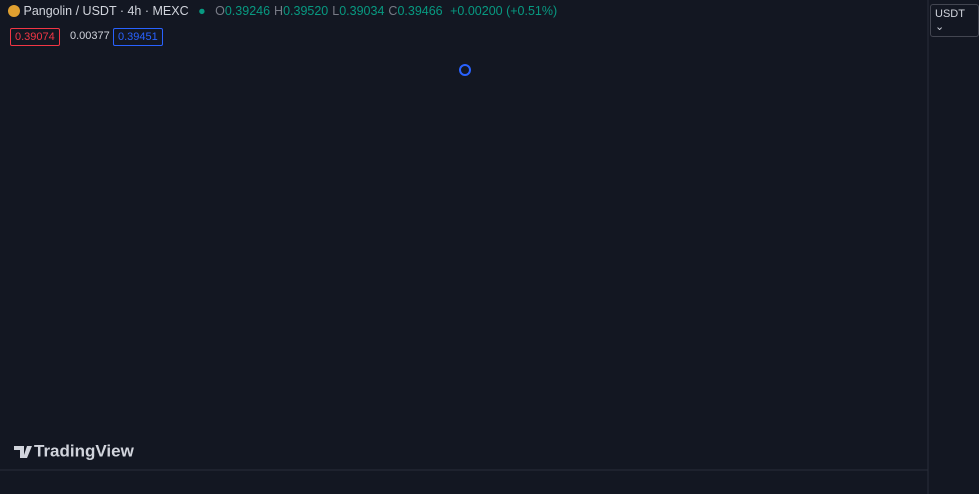 The width and height of the screenshot is (979, 494). I want to click on ohlc-value: 0.39520, so click(306, 11).